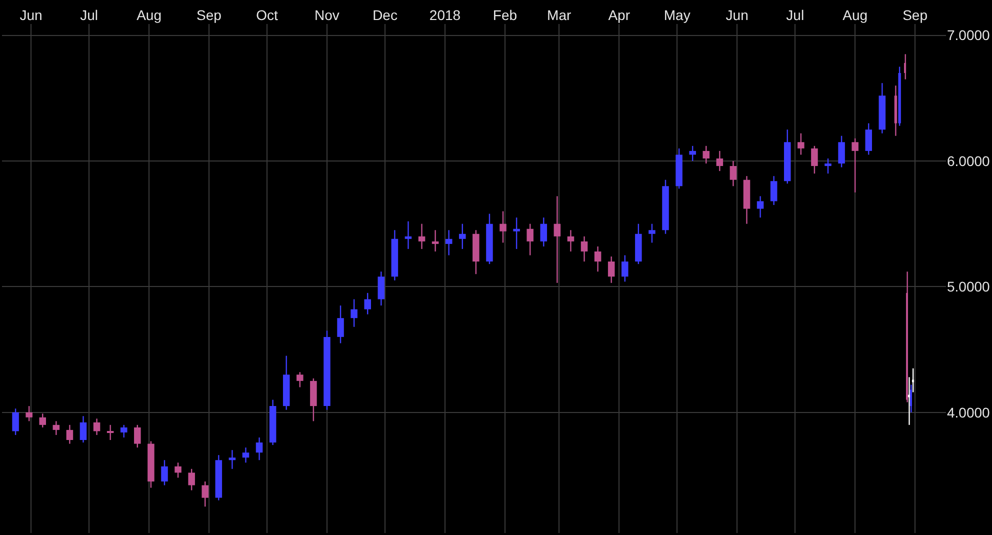 Image resolution: width=992 pixels, height=535 pixels. I want to click on y-tick-label: 5.0000, so click(968, 286).